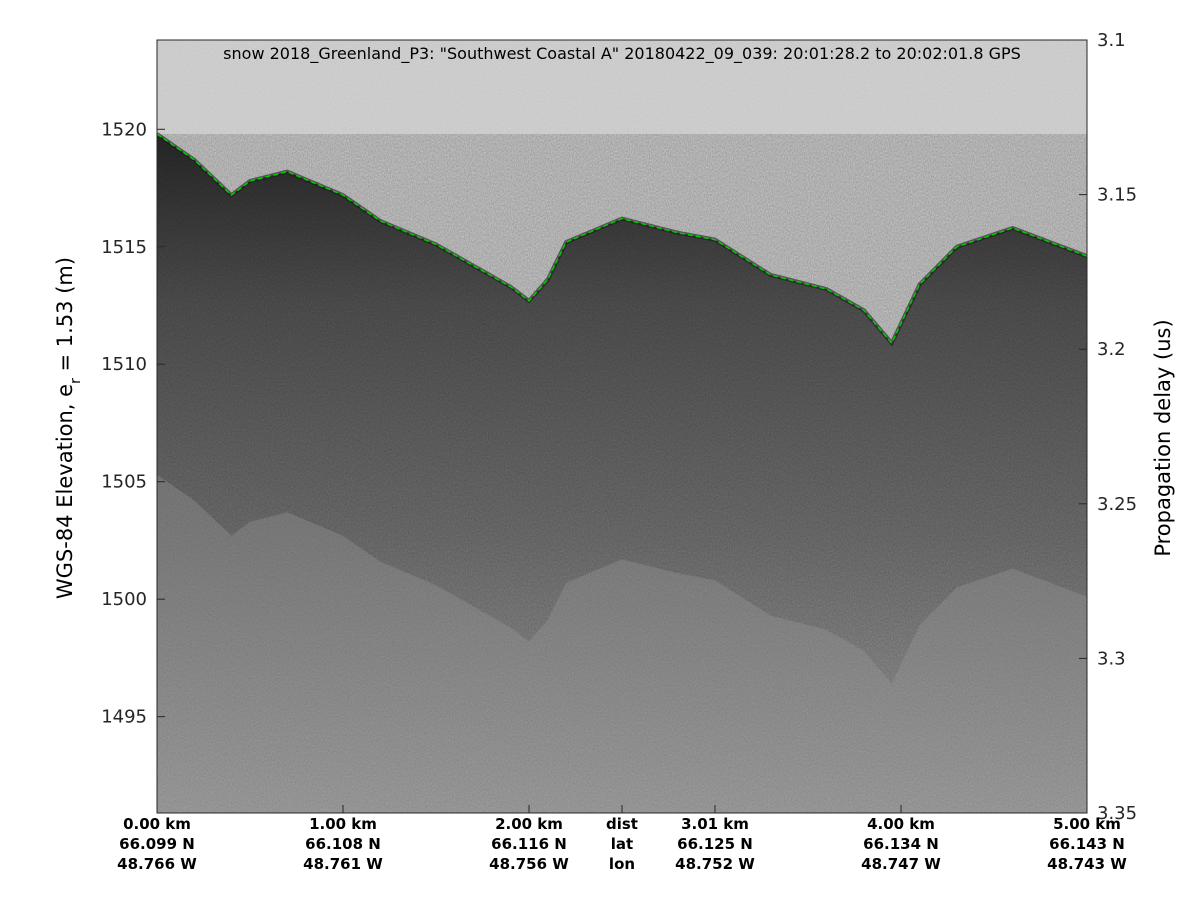  What do you see at coordinates (343, 864) in the screenshot?
I see `x-tick-lon: 48.761 W` at bounding box center [343, 864].